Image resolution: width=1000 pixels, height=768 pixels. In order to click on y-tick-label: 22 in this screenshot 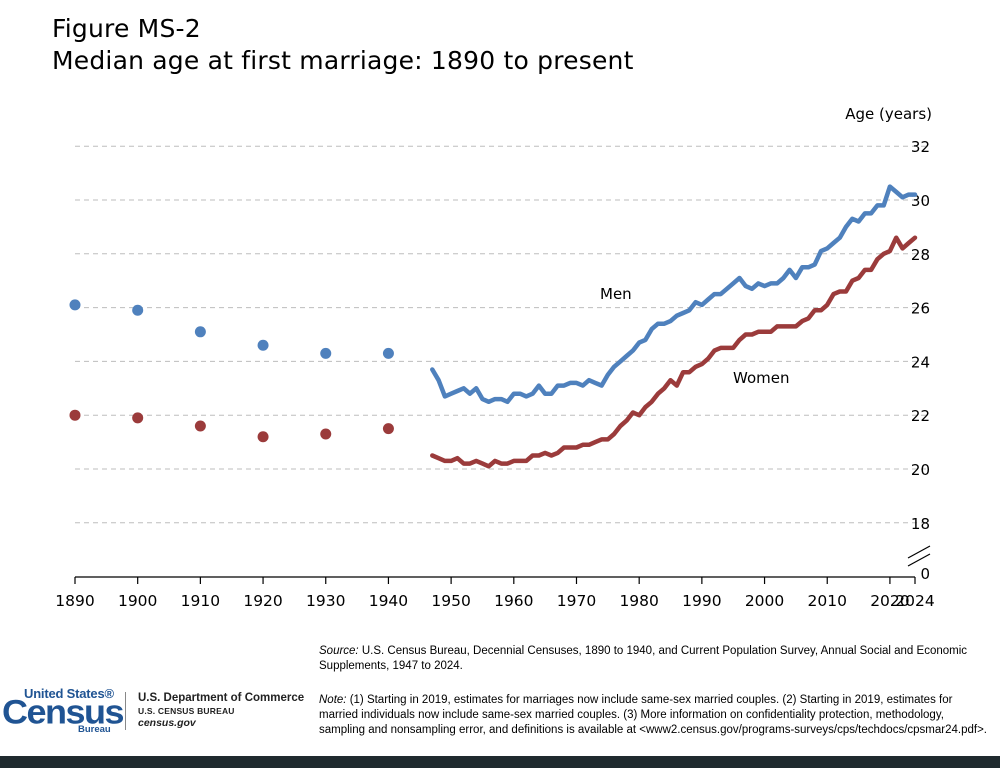, I will do `click(920, 416)`.